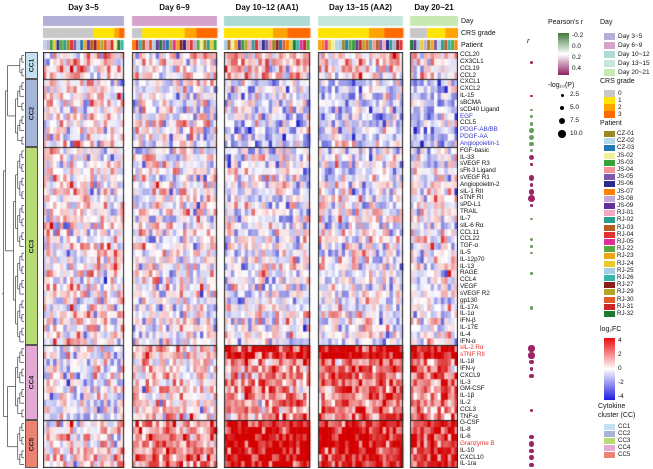 The image size is (653, 469). What do you see at coordinates (13, 260) in the screenshot?
I see `row-dendrogram` at bounding box center [13, 260].